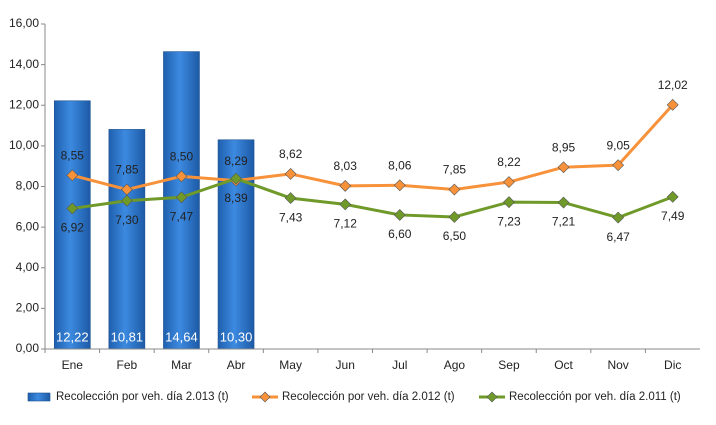  Describe the element at coordinates (181, 365) in the screenshot. I see `x-tick-label: Mar` at that location.